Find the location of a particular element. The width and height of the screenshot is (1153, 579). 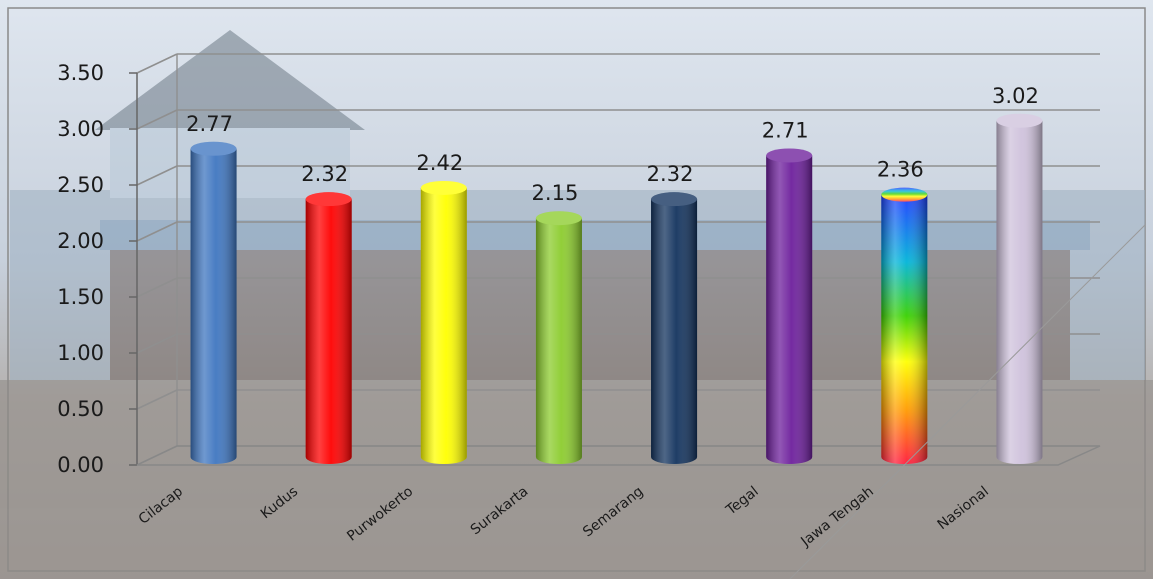

y-tick-label: 1.50 is located at coordinates (80, 297).